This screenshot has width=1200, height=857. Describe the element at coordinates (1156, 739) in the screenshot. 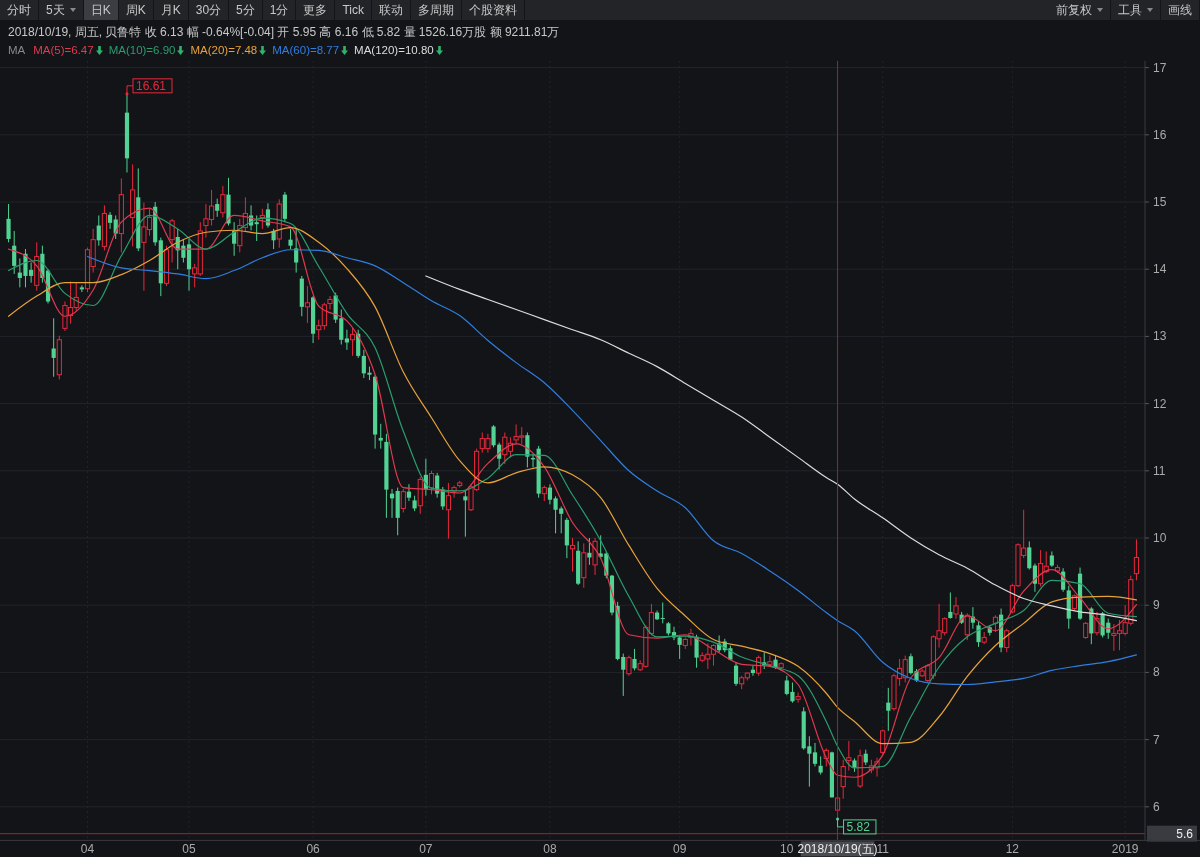

I see `y-tick-label: 7` at that location.